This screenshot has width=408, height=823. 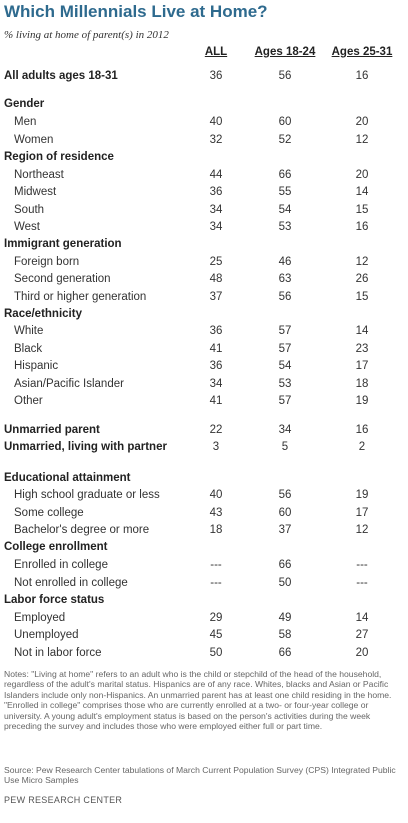 I want to click on cell-all: 34, so click(x=216, y=227).